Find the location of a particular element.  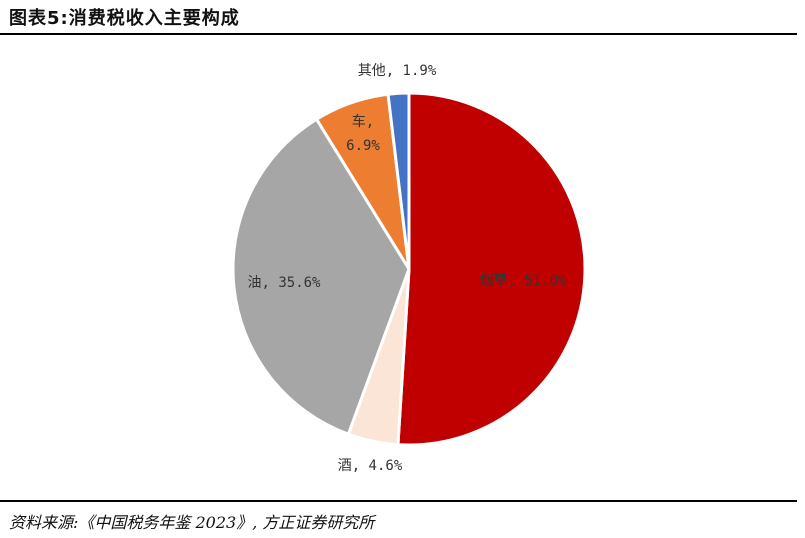

source-rule is located at coordinates (398, 501).